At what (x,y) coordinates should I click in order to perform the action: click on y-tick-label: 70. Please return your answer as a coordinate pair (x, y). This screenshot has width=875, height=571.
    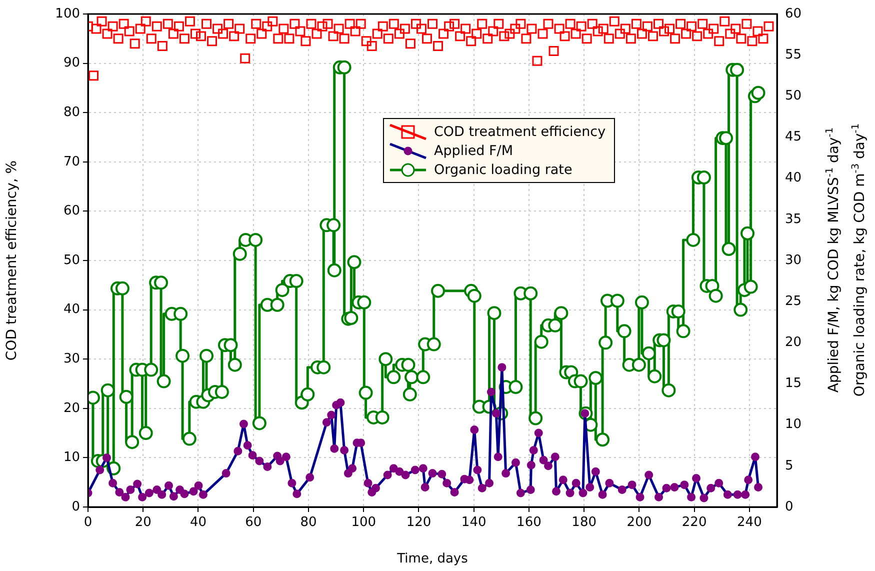
    Looking at the image, I should click on (71, 162).